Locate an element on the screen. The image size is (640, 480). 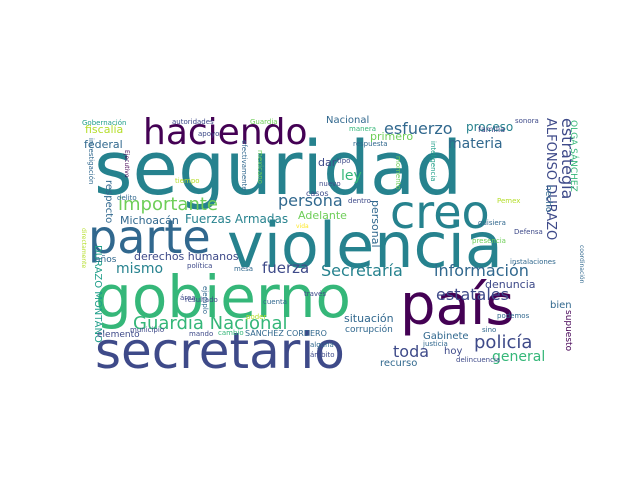
word-manera: manera is located at coordinates (362, 129).